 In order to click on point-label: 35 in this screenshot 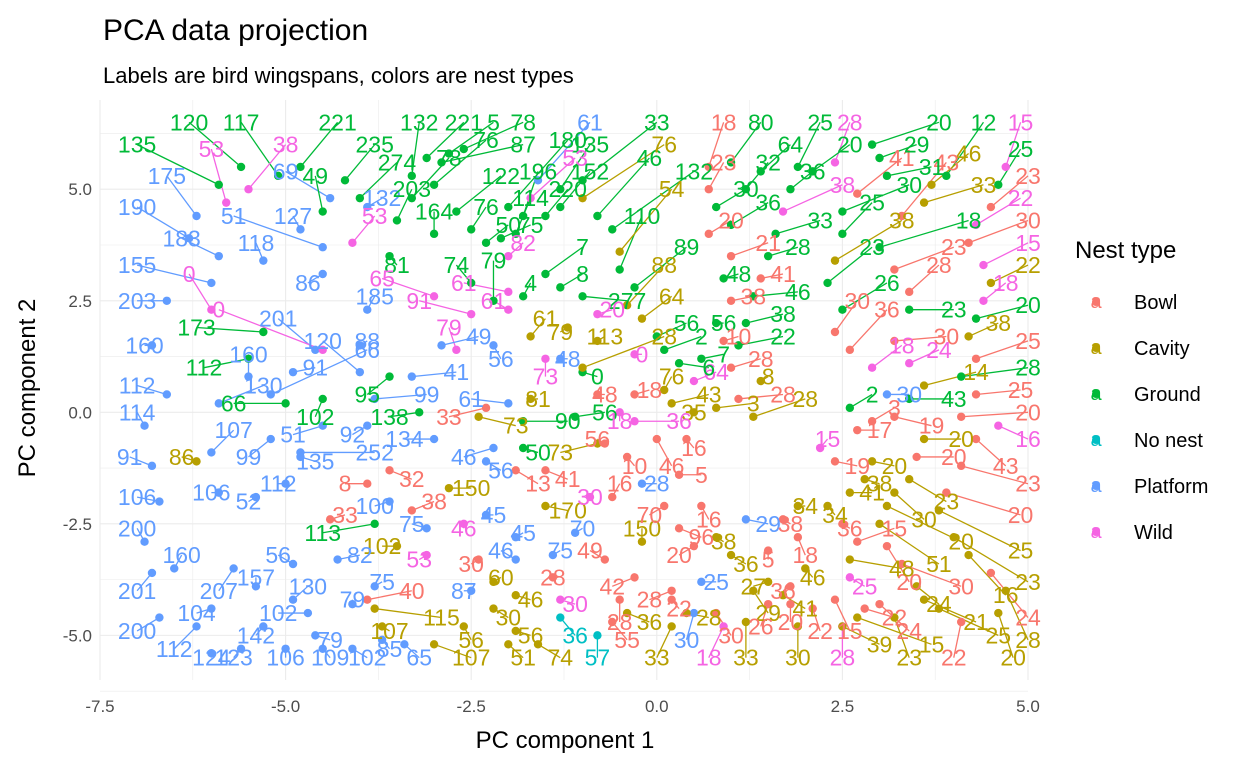, I will do `click(694, 412)`.